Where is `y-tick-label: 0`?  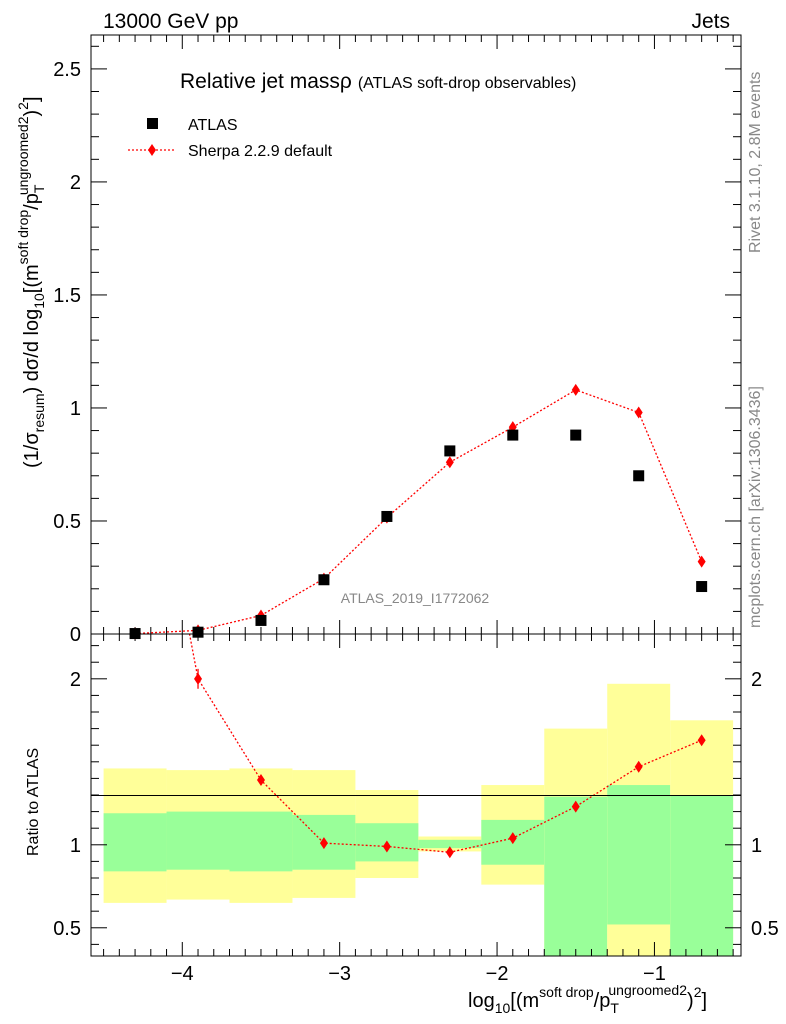
y-tick-label: 0 is located at coordinates (75, 635).